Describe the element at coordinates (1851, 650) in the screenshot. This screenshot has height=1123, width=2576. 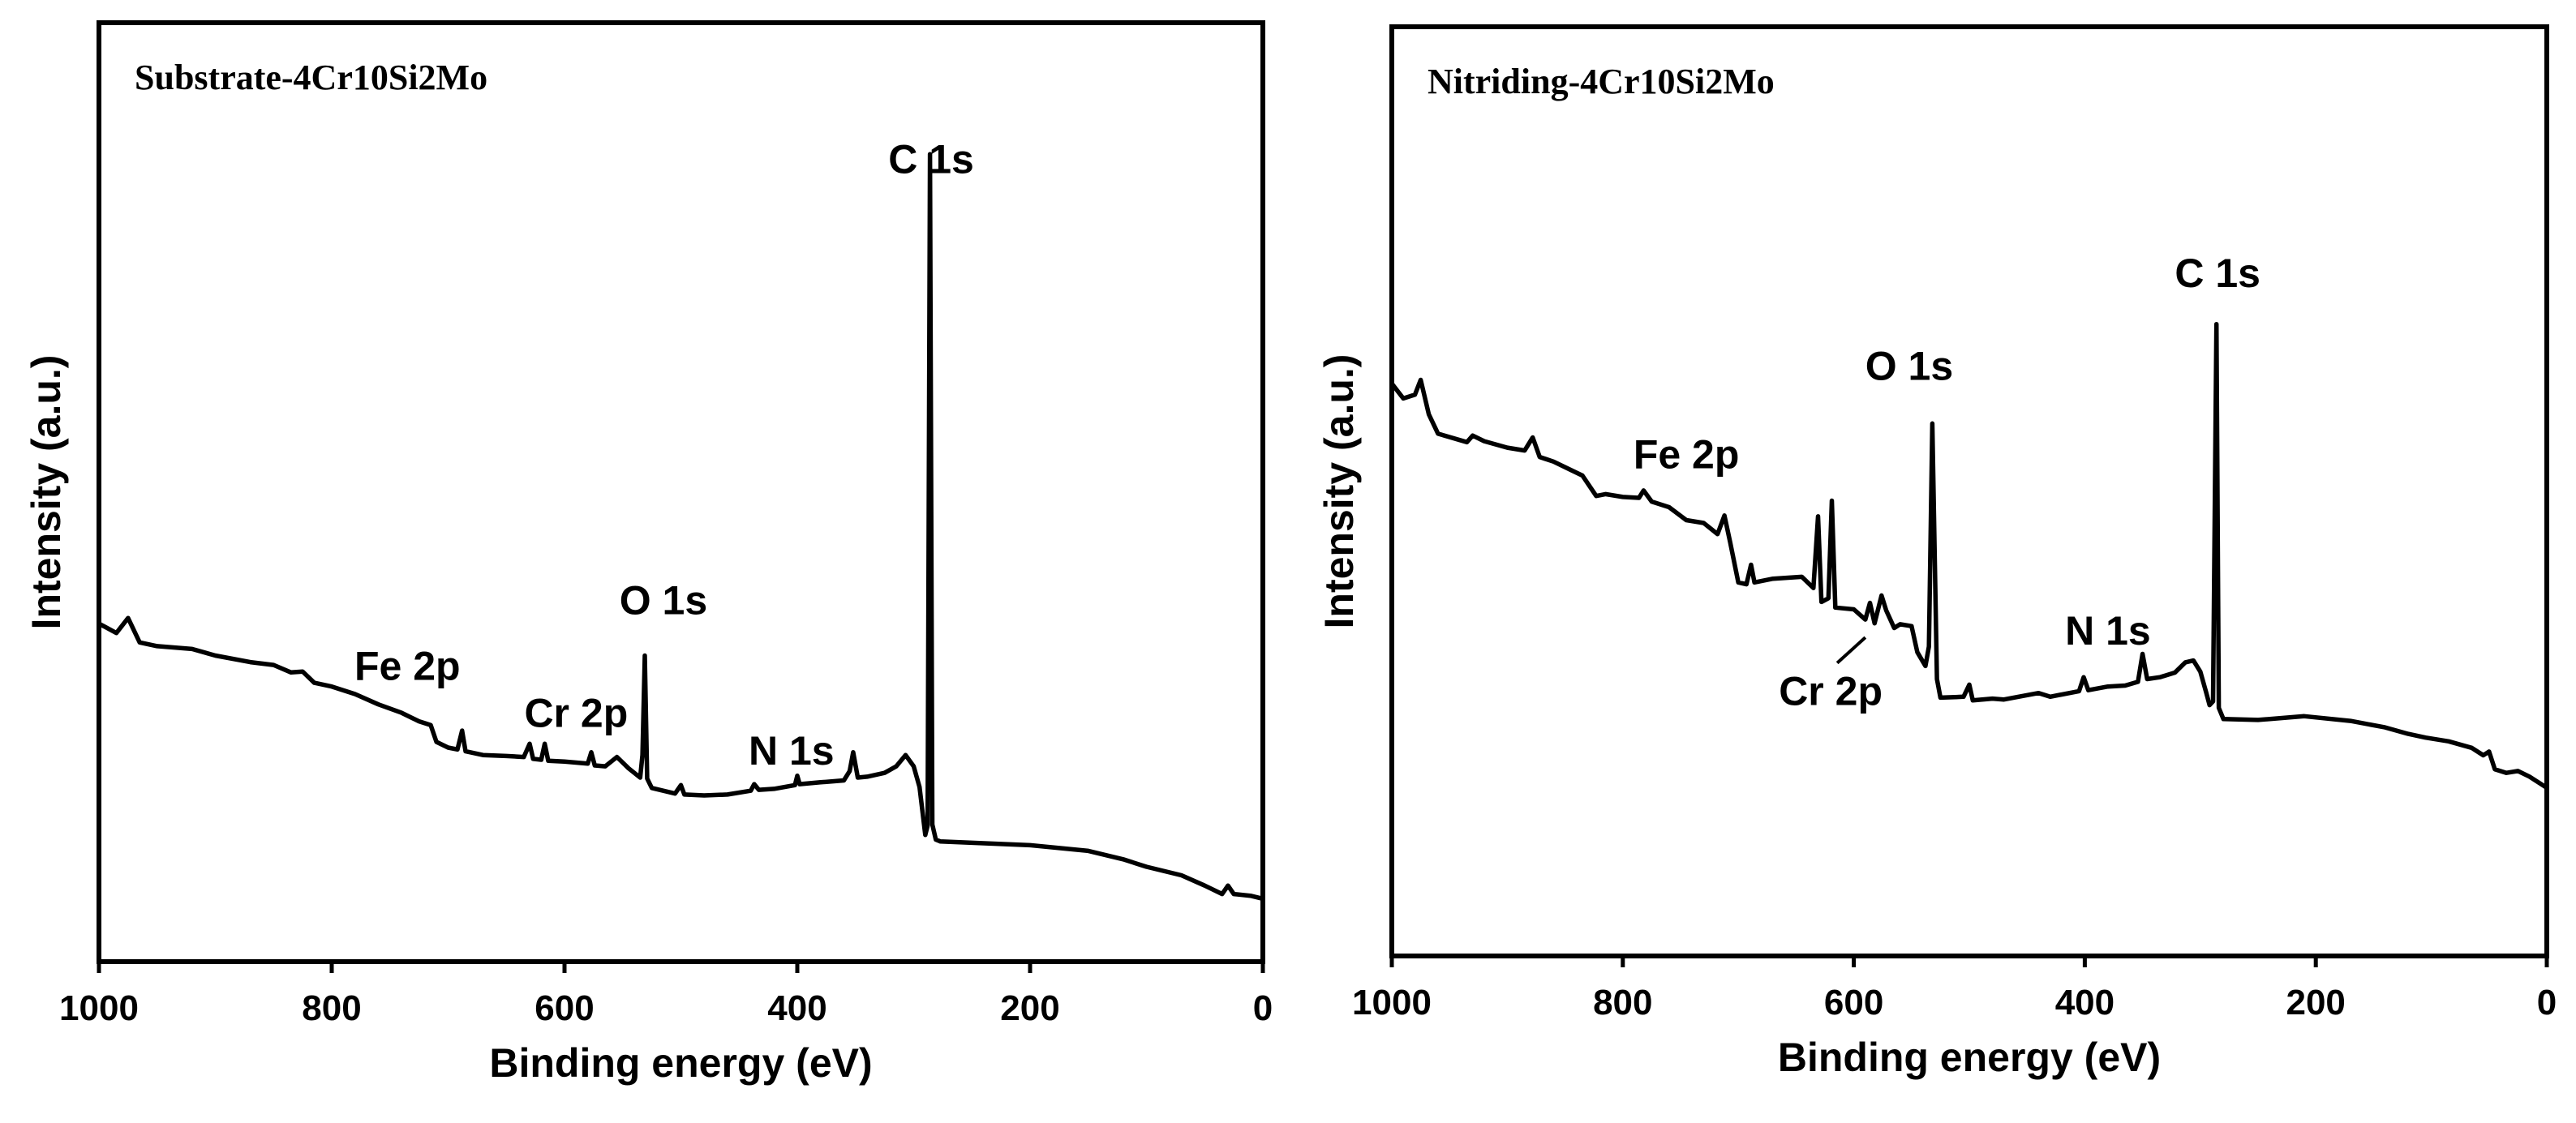
I see `cr-2p-leader-line` at that location.